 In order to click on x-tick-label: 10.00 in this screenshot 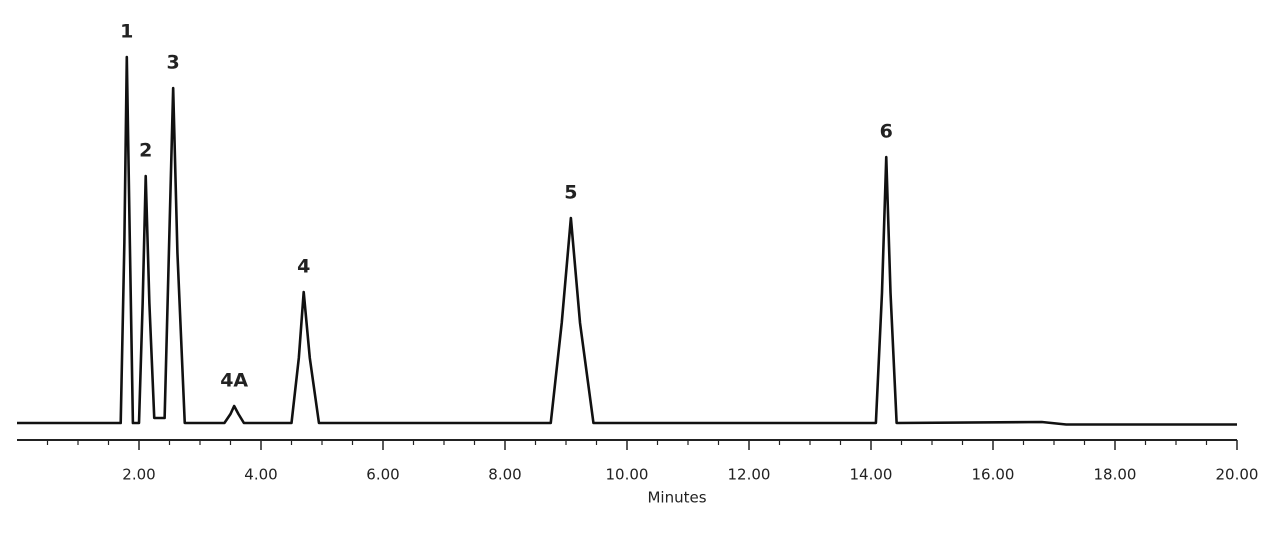, I will do `click(627, 475)`.